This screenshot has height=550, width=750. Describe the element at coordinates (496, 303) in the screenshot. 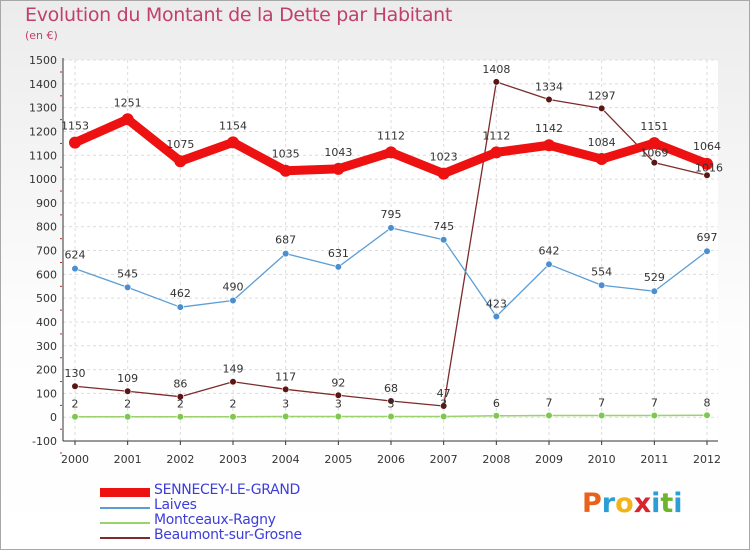

I see `data-label: 423` at that location.